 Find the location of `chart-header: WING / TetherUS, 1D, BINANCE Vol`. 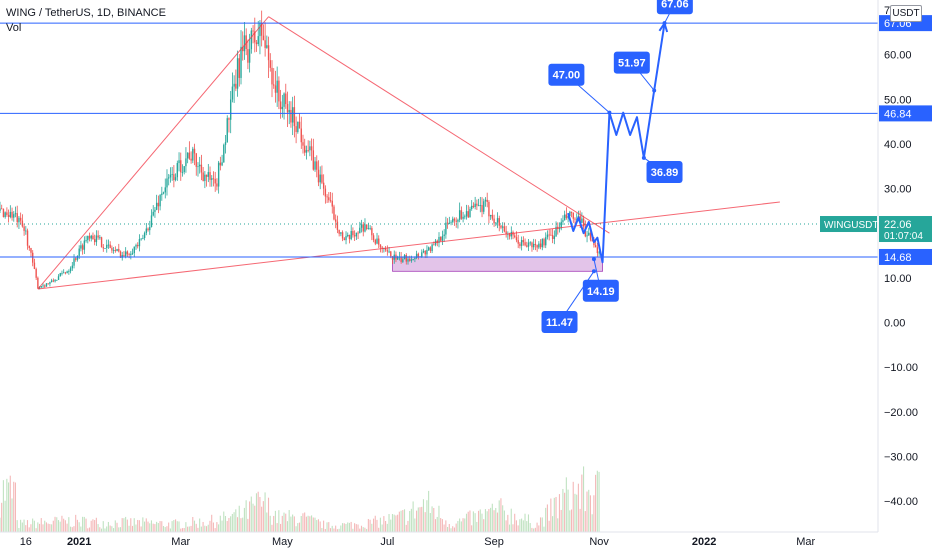

chart-header: WING / TetherUS, 1D, BINANCE Vol is located at coordinates (86, 21).